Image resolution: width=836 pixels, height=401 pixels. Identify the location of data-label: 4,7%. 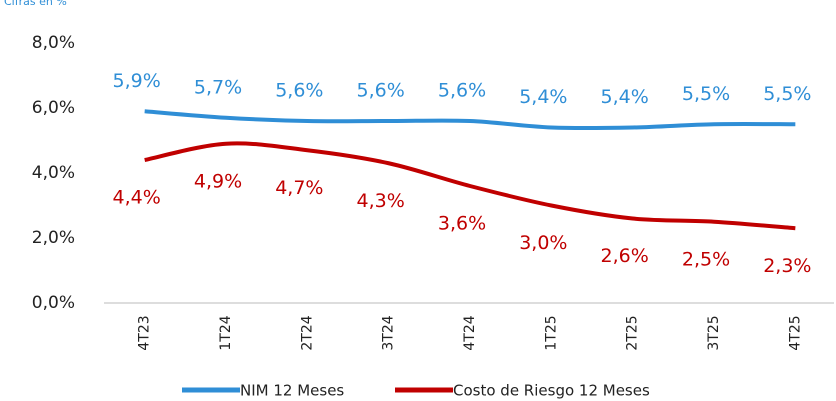
(299, 188).